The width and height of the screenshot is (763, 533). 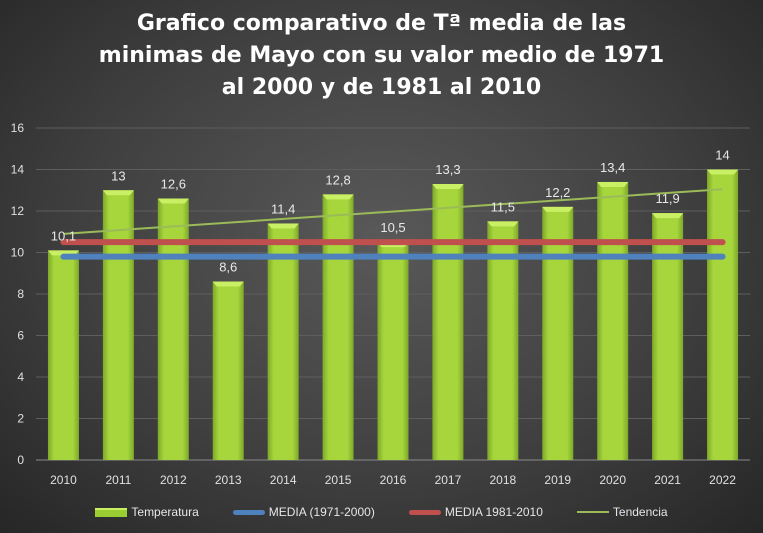 What do you see at coordinates (228, 267) in the screenshot?
I see `data-label: 8,6` at bounding box center [228, 267].